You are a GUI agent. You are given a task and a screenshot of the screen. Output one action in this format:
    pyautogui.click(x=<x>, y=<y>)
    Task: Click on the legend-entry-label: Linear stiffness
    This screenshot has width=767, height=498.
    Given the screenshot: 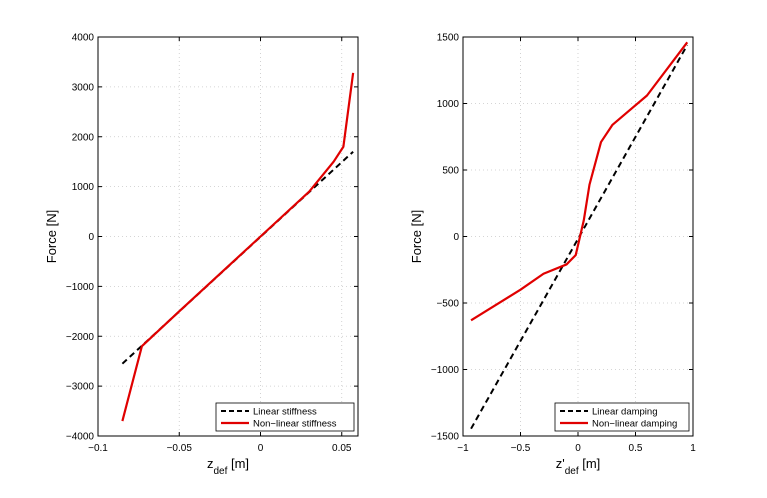 What is the action you would take?
    pyautogui.click(x=285, y=412)
    